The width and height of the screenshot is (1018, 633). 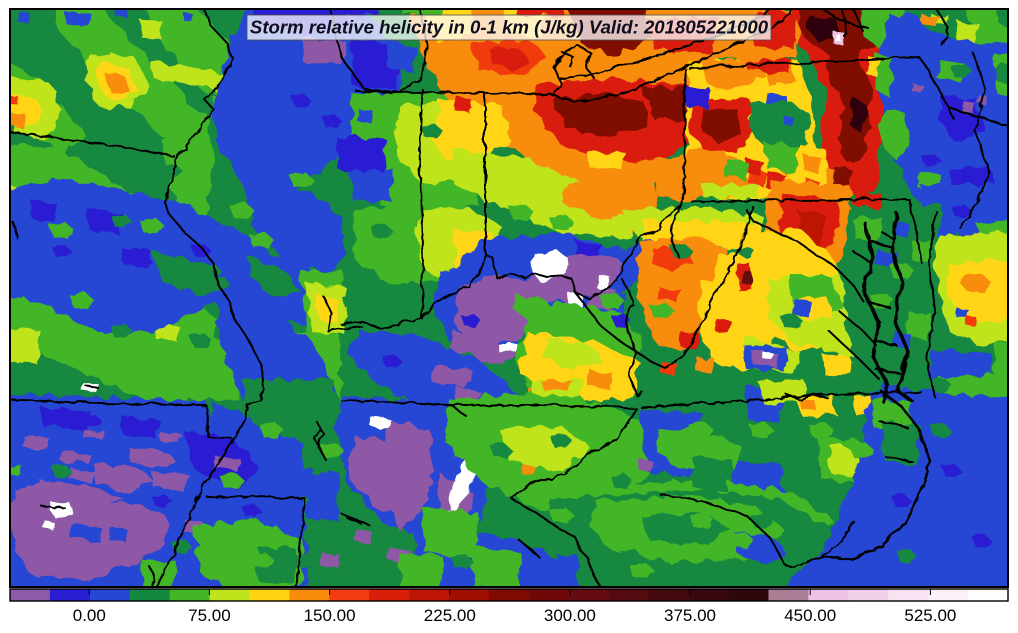 What do you see at coordinates (690, 615) in the screenshot?
I see `svg-text: 375.00` at bounding box center [690, 615].